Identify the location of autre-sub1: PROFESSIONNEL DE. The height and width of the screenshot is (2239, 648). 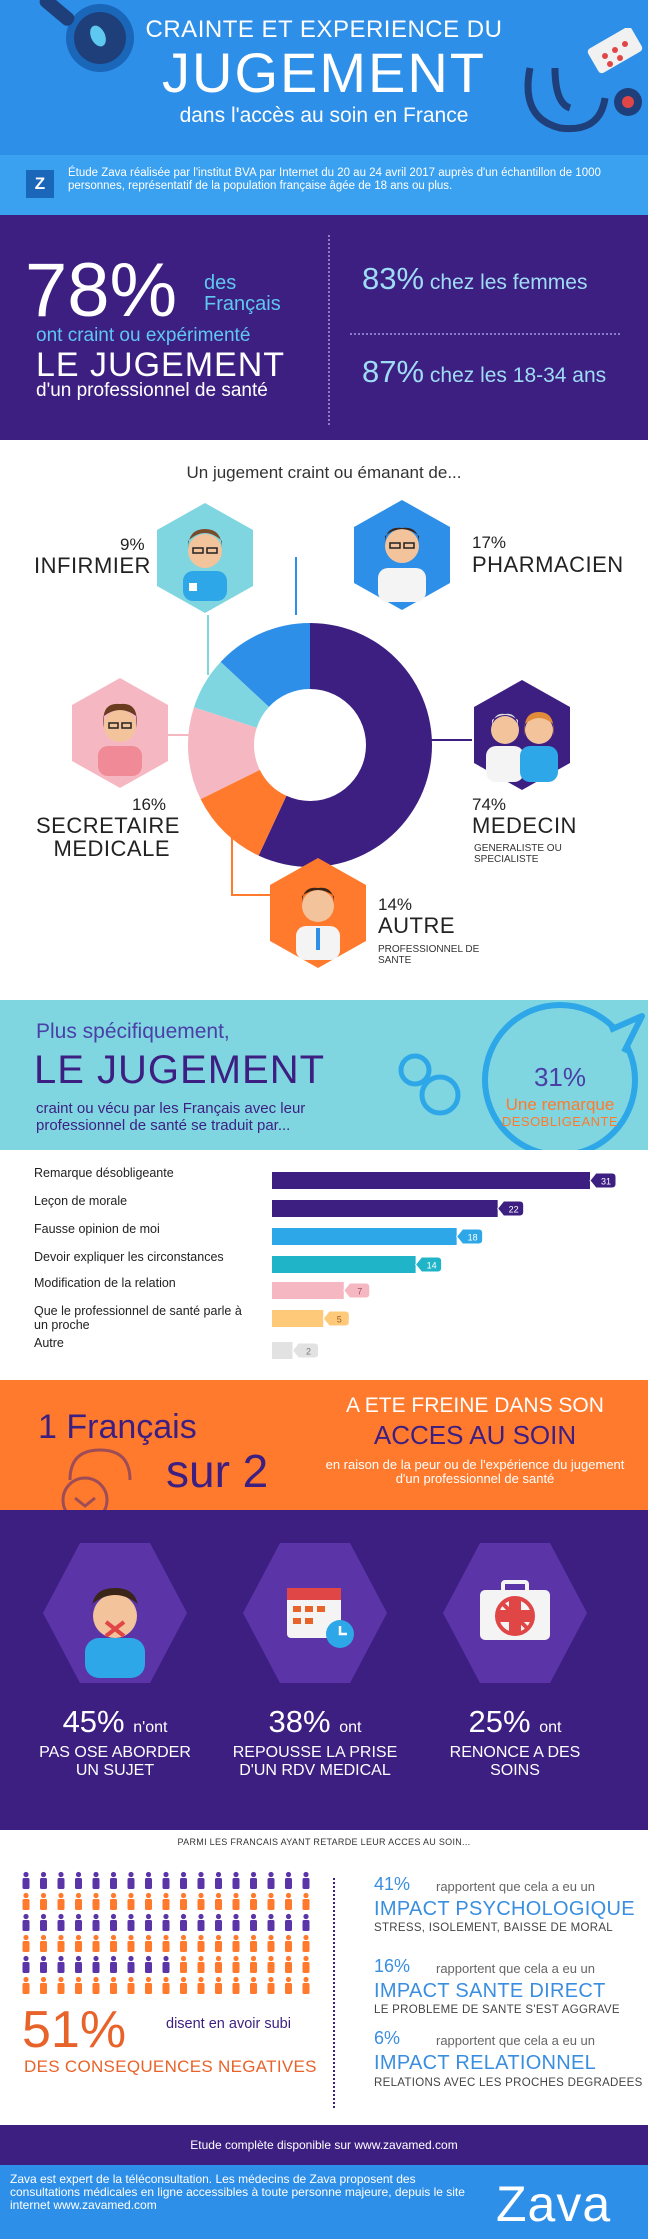
(429, 949).